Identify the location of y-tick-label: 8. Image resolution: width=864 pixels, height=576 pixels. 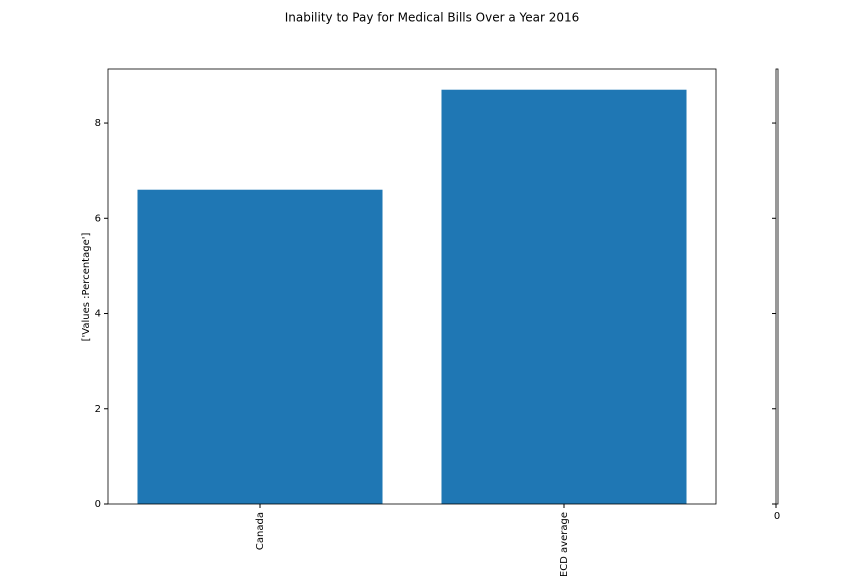
(98, 123).